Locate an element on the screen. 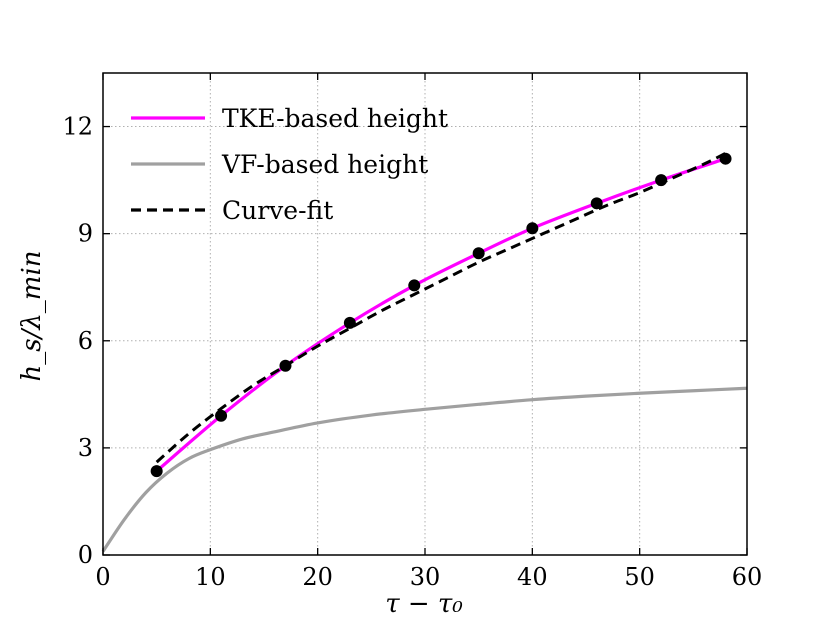 The image size is (830, 623). legend: TKE-based height VF-based height Curve-fit is located at coordinates (289, 164).